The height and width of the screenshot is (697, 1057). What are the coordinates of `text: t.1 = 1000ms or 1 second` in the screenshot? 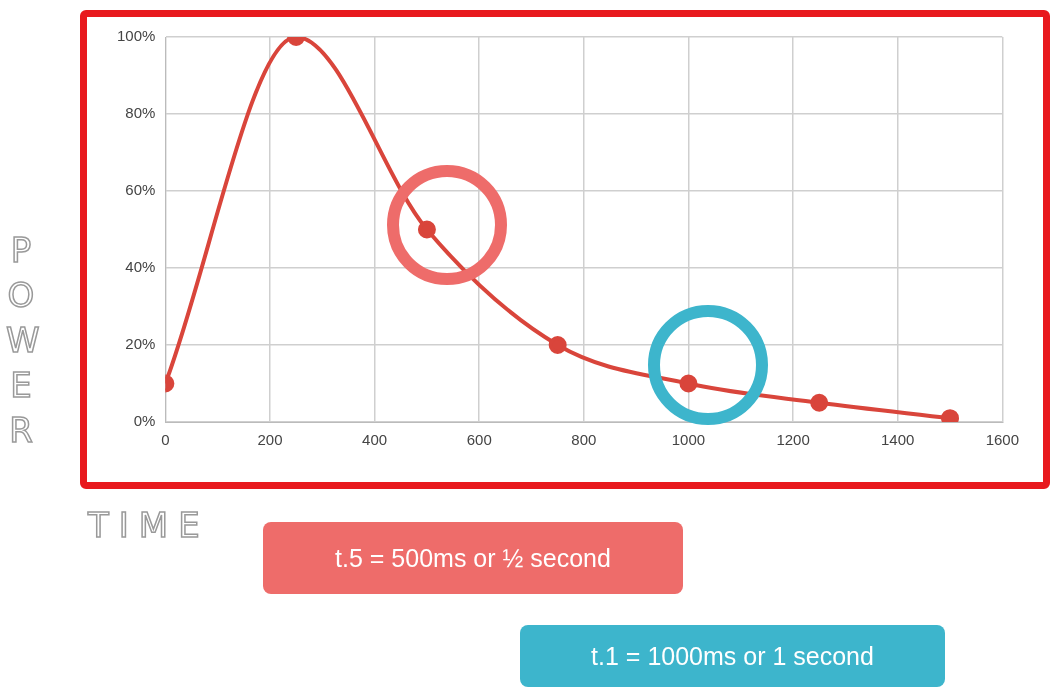 It's located at (732, 656).